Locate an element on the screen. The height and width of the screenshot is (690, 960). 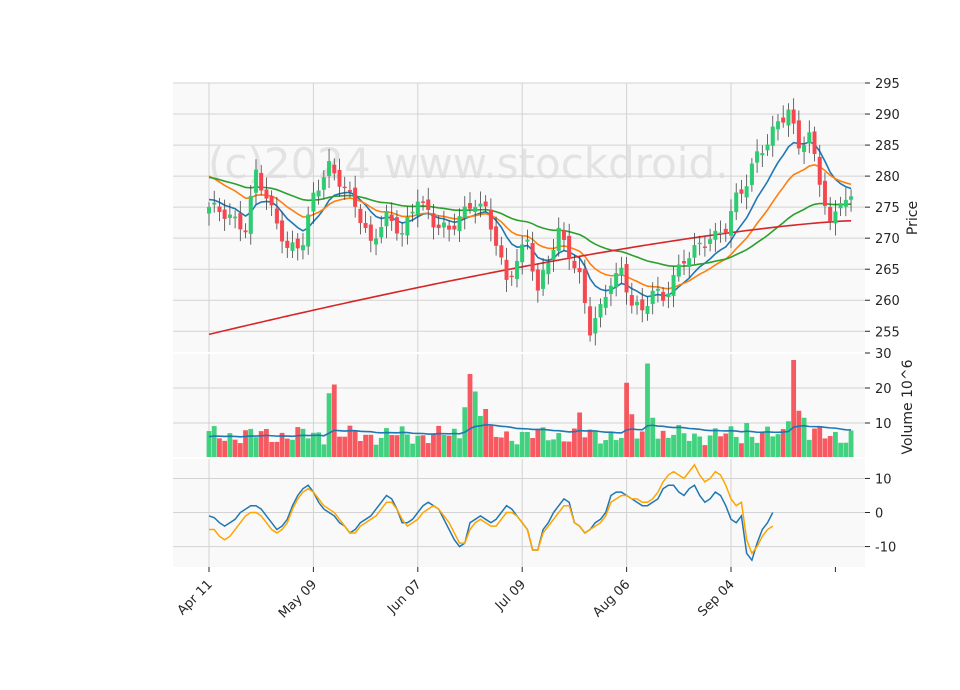
oscillator-lines is located at coordinates (491, 512).